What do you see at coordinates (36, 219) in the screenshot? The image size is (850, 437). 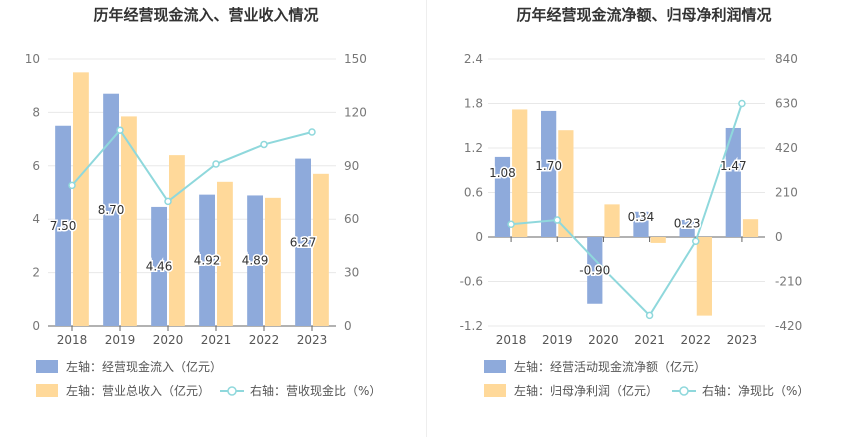 I see `y-left-tick-label: 4` at bounding box center [36, 219].